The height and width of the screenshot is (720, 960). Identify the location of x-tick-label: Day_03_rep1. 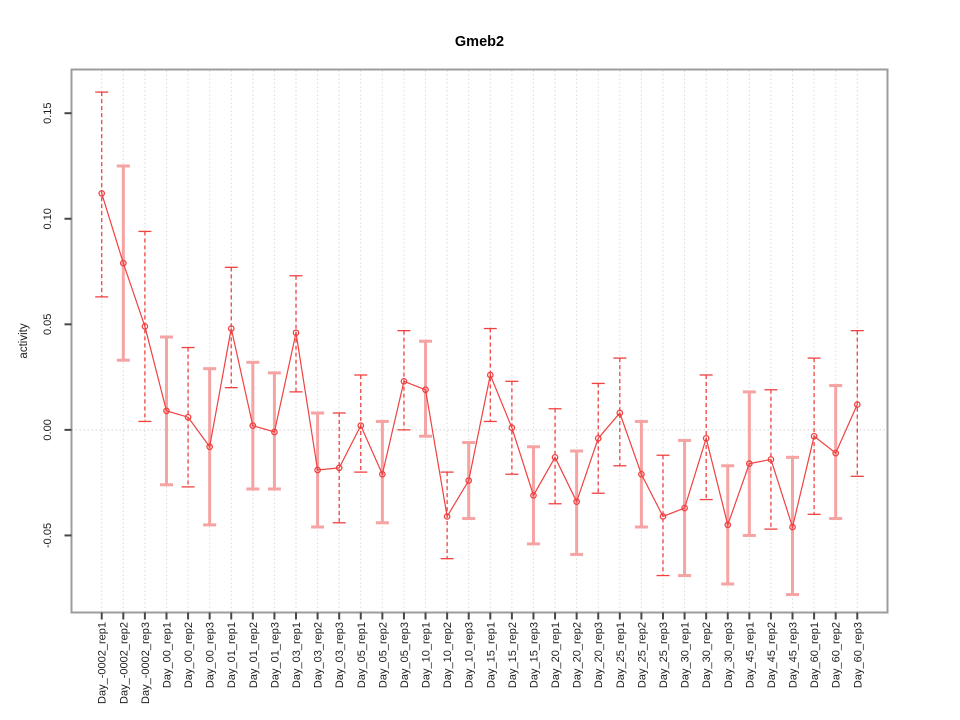
(297, 655).